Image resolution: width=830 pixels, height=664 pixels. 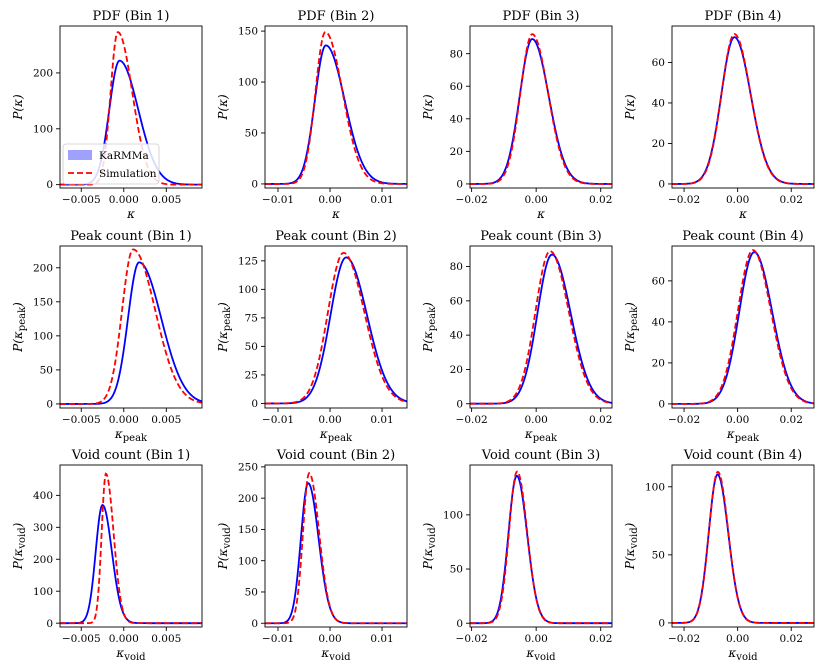 What do you see at coordinates (130, 455) in the screenshot?
I see `panel-title: Void count (Bin 1)` at bounding box center [130, 455].